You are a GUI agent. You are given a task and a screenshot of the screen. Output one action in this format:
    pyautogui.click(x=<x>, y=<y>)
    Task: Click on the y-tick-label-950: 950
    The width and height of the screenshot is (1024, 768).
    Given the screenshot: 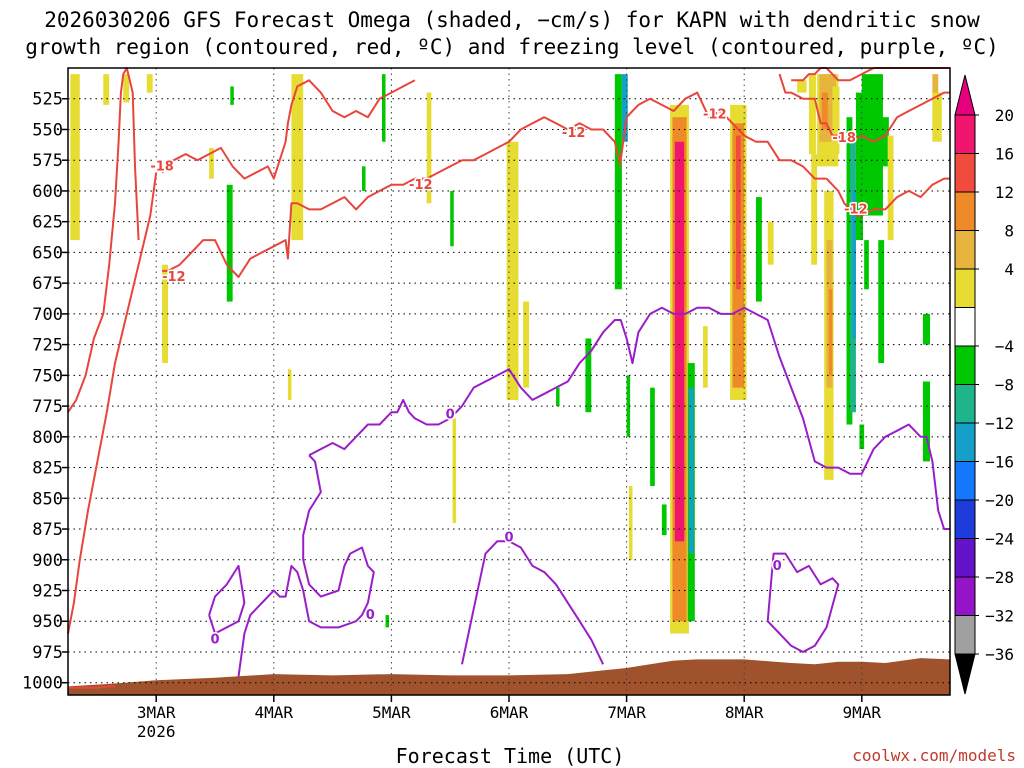 What is the action you would take?
    pyautogui.click(x=47, y=622)
    